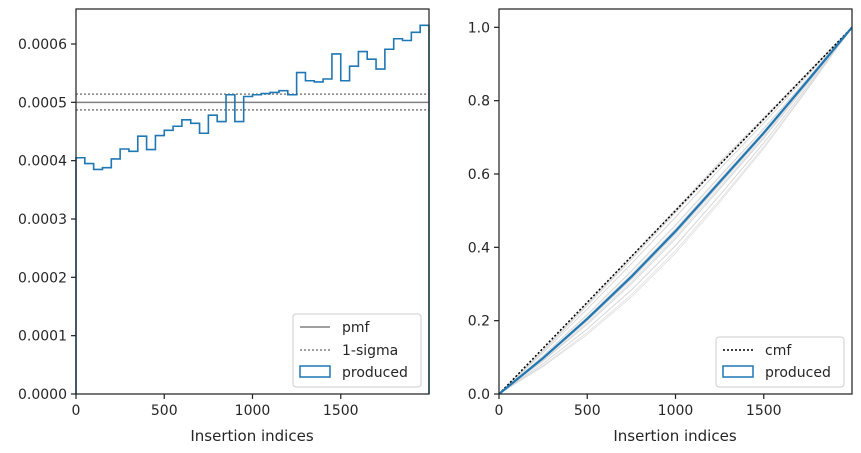 The width and height of the screenshot is (861, 453). What do you see at coordinates (479, 248) in the screenshot?
I see `y-tick-label: 0.4` at bounding box center [479, 248].